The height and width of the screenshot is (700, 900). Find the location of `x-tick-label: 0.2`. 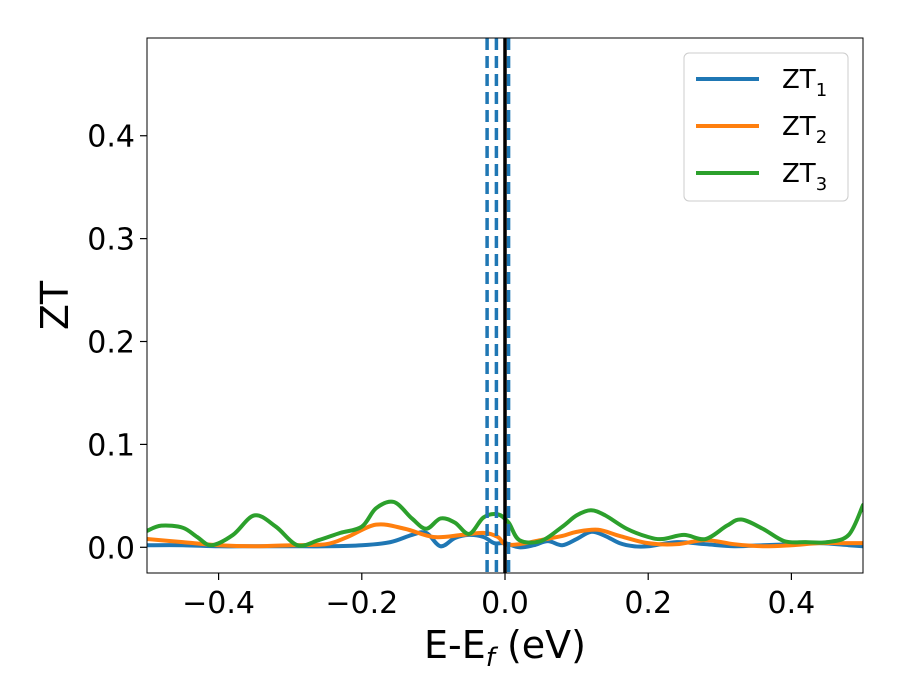

x-tick-label: 0.2 is located at coordinates (648, 603).